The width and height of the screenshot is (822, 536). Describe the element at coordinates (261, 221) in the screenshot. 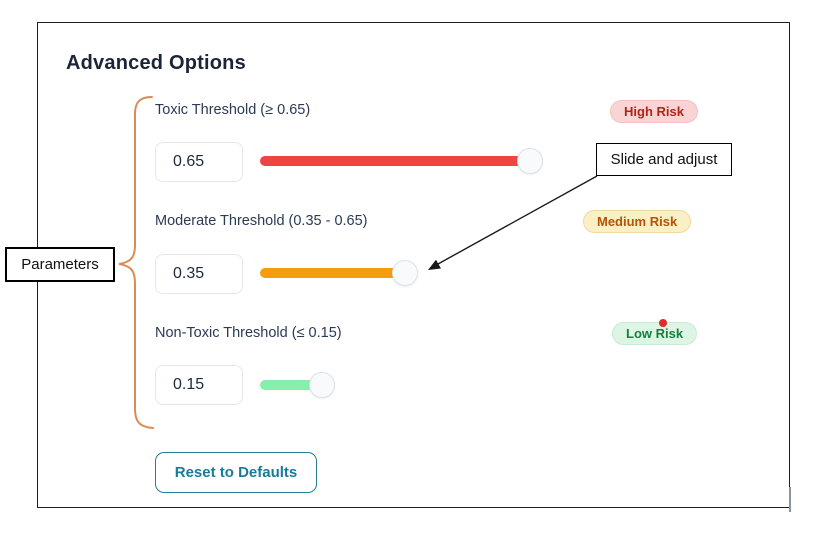

I see `moderate-threshold-label: Moderate Threshold (0.35 - 0.65)` at that location.